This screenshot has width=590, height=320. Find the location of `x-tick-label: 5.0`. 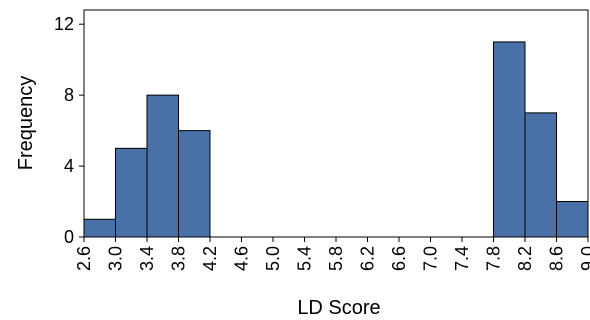

x-tick-label: 5.0 is located at coordinates (273, 258).